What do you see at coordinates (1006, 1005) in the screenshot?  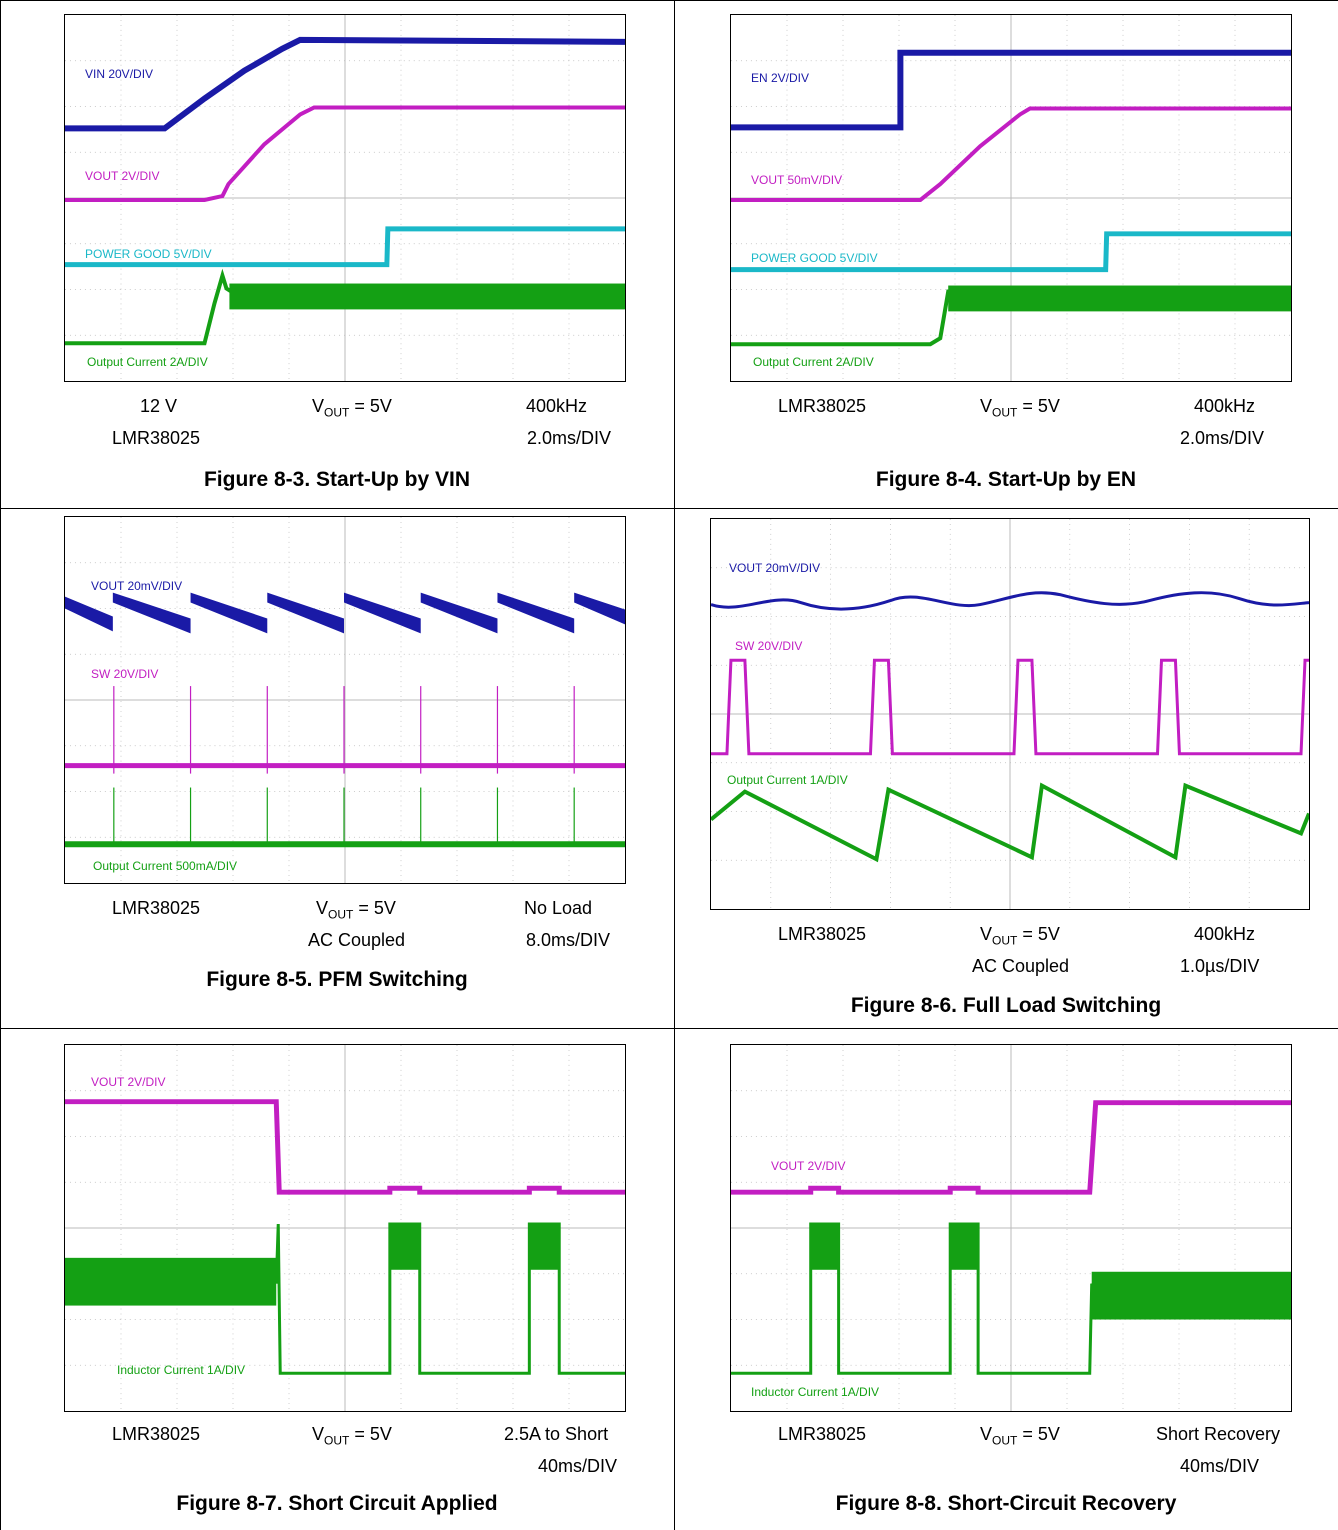 I see `figure-caption: Figure 8-6. Full Load Switching` at bounding box center [1006, 1005].